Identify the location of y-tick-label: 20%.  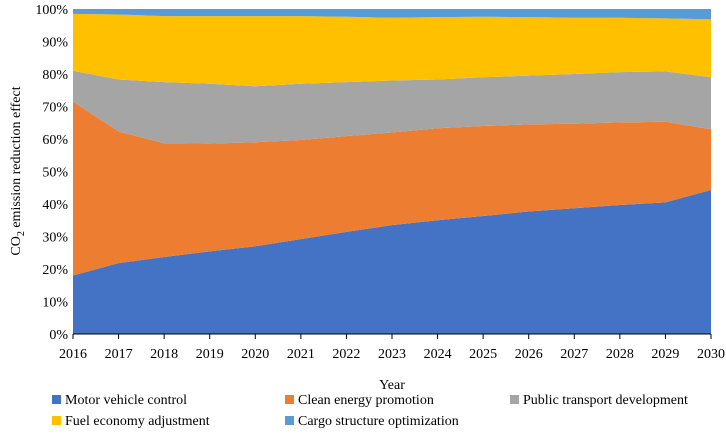
(55, 270).